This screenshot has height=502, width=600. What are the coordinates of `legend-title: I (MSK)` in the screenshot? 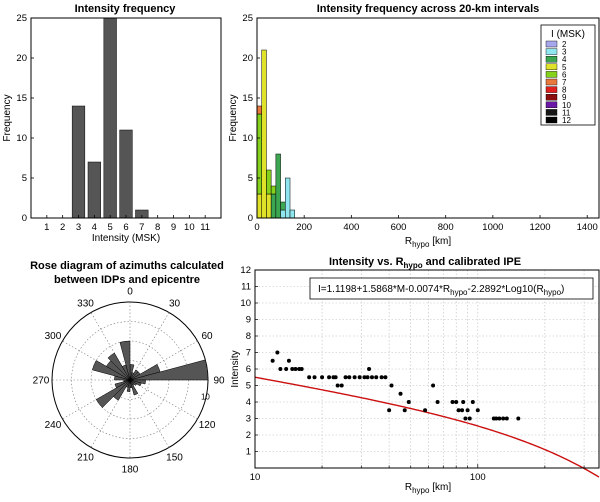 It's located at (568, 34).